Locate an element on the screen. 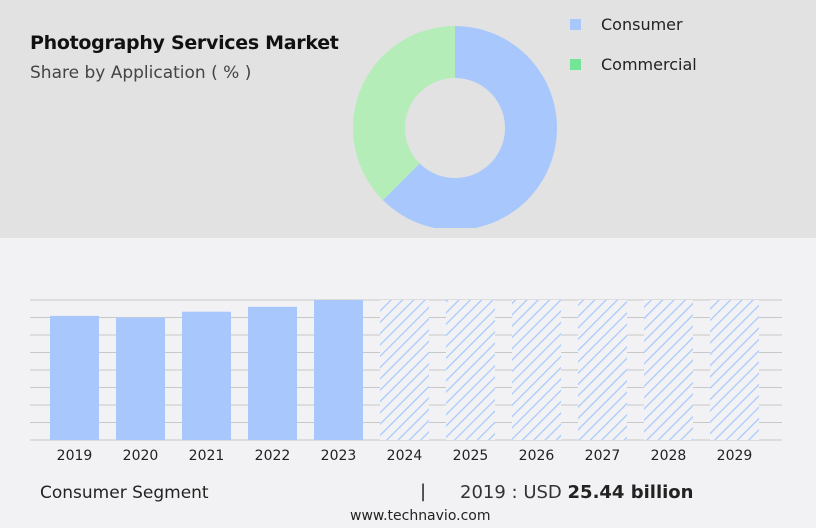 The height and width of the screenshot is (528, 816). value: 25.44 billion is located at coordinates (630, 492).